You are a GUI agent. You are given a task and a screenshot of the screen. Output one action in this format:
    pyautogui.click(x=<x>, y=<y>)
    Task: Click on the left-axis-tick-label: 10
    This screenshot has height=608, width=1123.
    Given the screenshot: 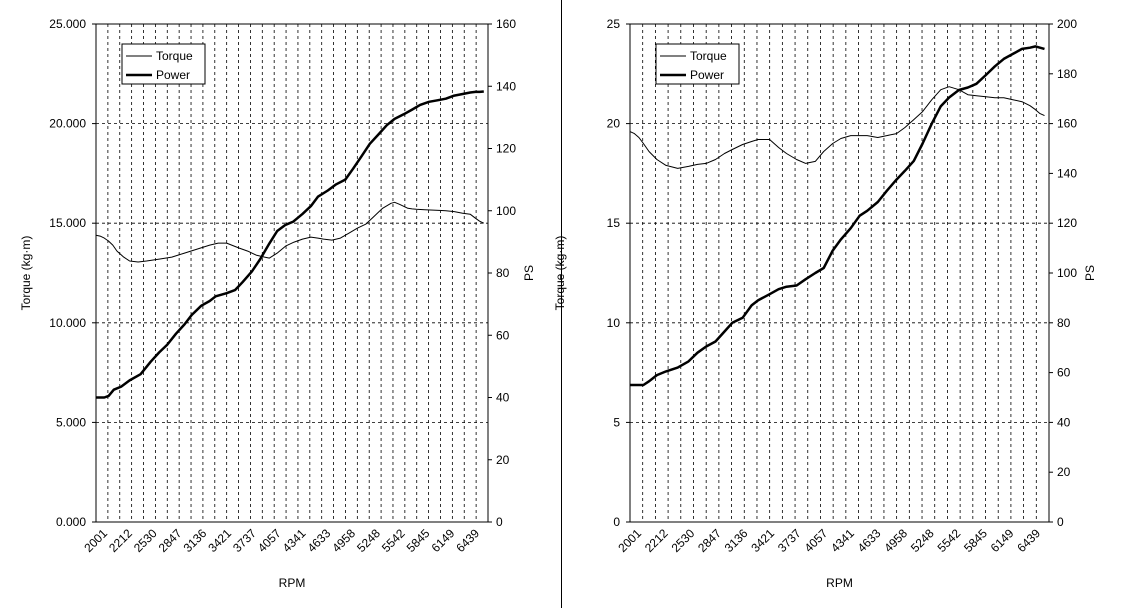 What is the action you would take?
    pyautogui.click(x=614, y=323)
    